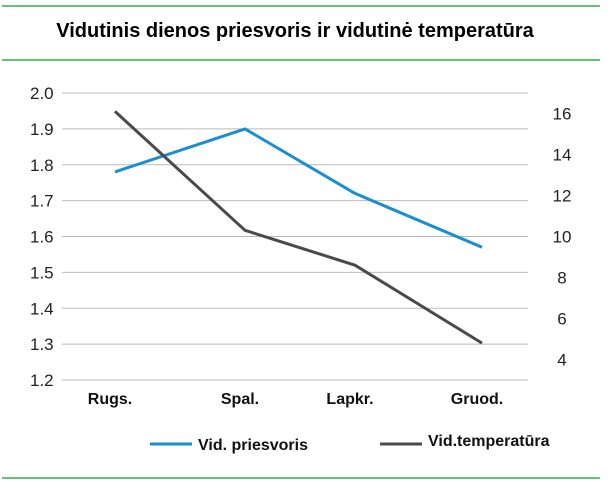 This screenshot has width=609, height=485. What do you see at coordinates (42, 201) in the screenshot?
I see `left-tick-label: 1.7` at bounding box center [42, 201].